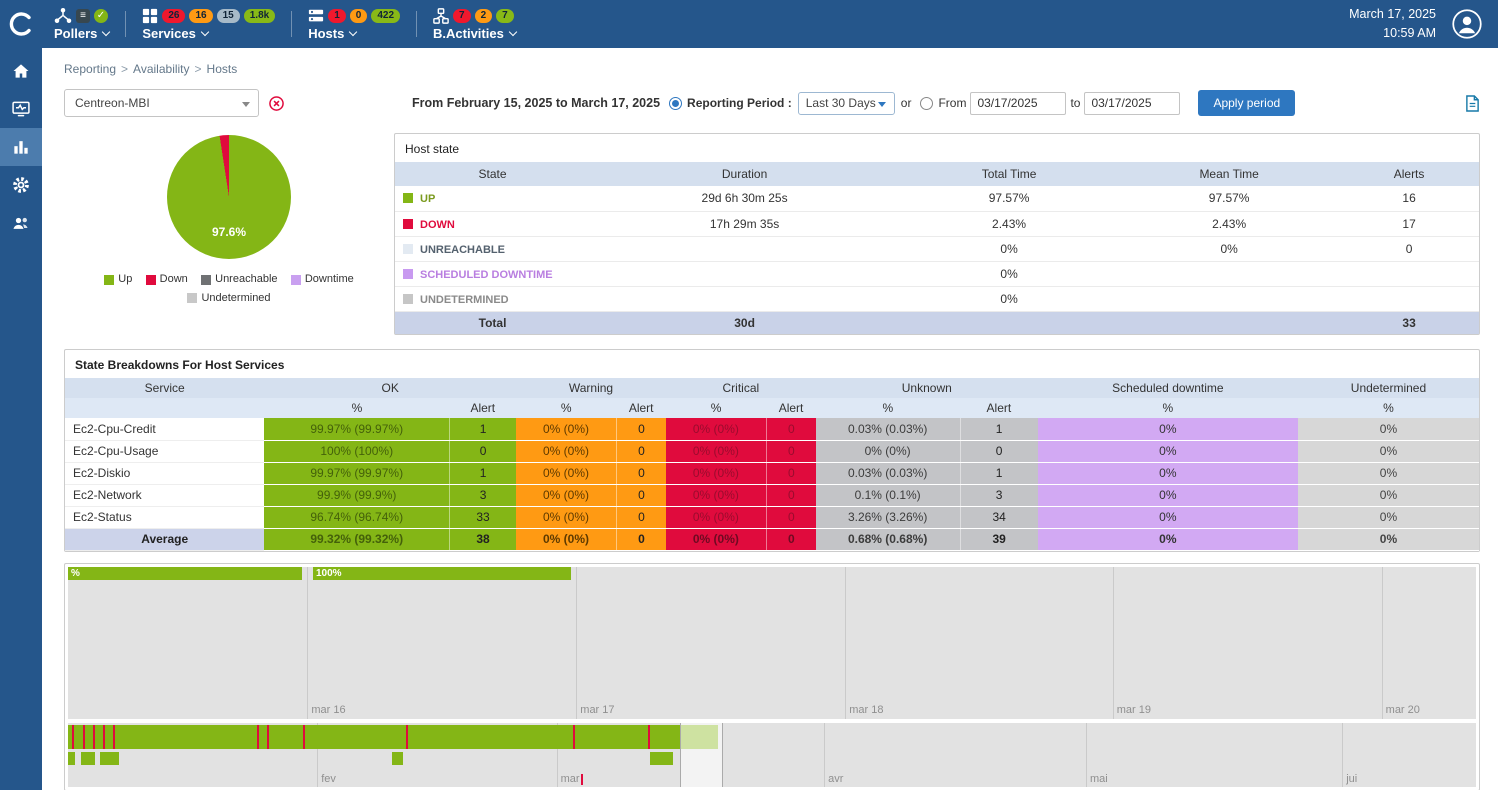 This screenshot has height=790, width=1498. What do you see at coordinates (937, 199) in the screenshot?
I see `table-row: UP 29d 6h 30m 25s 97.57% 97.57% 16` at bounding box center [937, 199].